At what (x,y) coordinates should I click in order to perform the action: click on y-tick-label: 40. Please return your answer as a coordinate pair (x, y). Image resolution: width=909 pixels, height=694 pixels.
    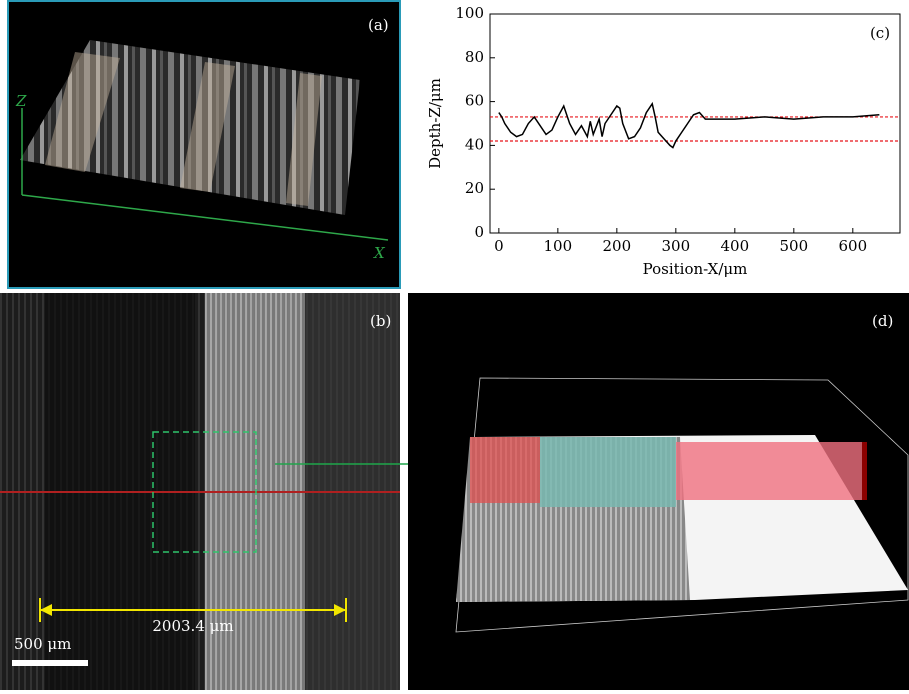
    Looking at the image, I should click on (474, 144).